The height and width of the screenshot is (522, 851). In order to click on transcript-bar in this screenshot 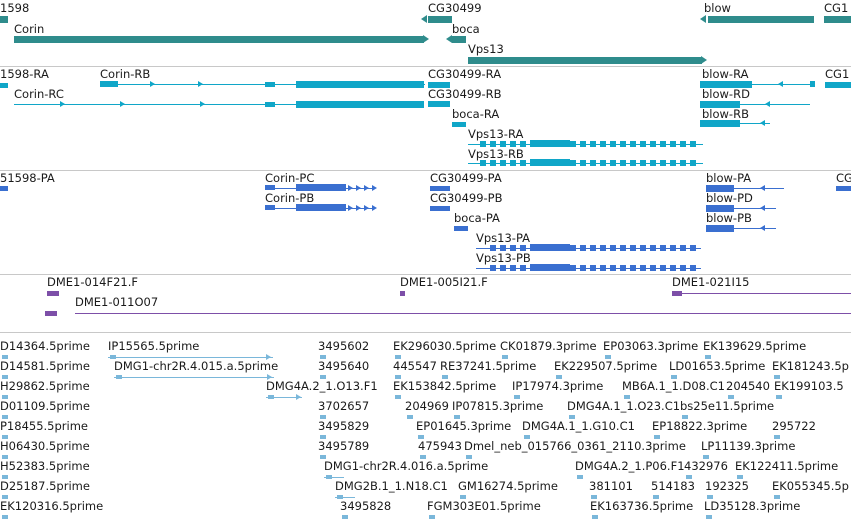, I will do `click(4, 85)`.